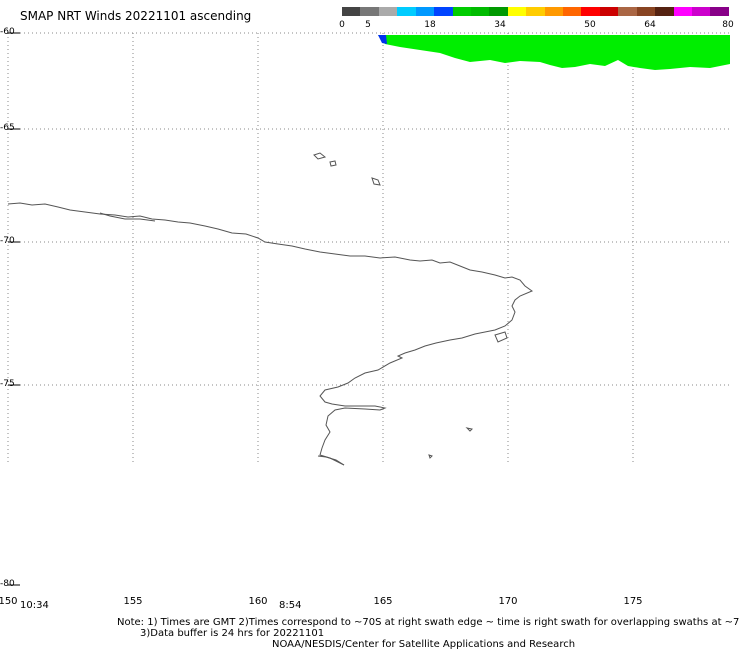 This screenshot has height=650, width=740. I want to click on longitude-label: 175, so click(633, 601).